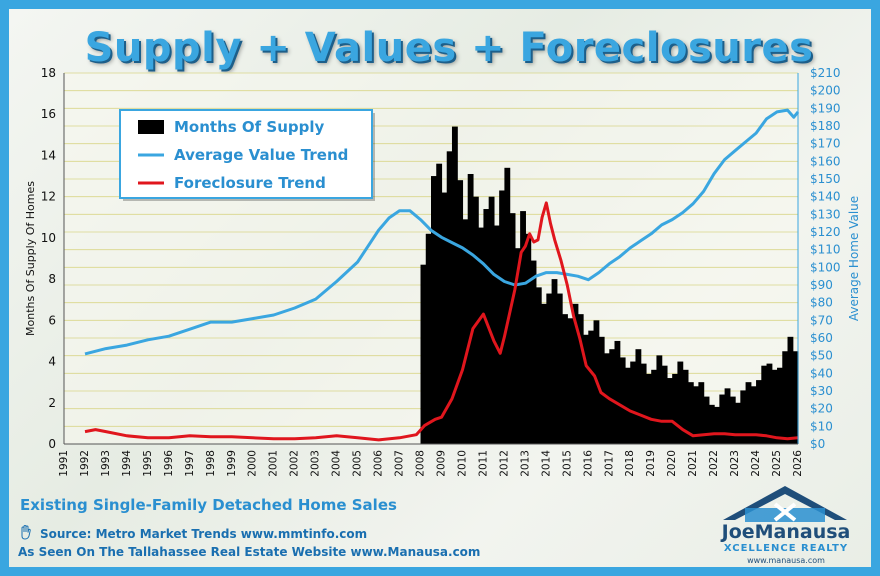  What do you see at coordinates (825, 214) in the screenshot?
I see `y2-tick-label: $130` at bounding box center [825, 214].